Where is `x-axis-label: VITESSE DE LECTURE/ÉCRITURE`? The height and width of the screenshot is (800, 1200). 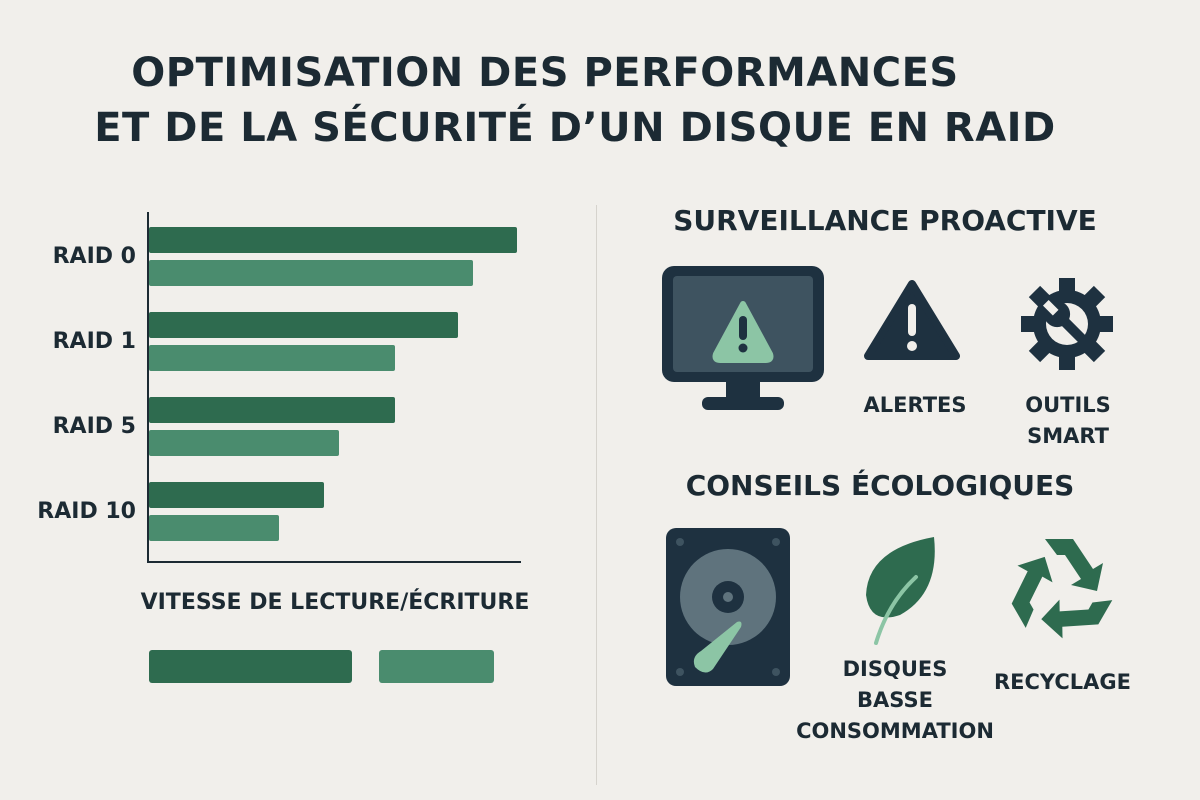
x-axis-label: VITESSE DE LECTURE/ÉCRITURE is located at coordinates (335, 602).